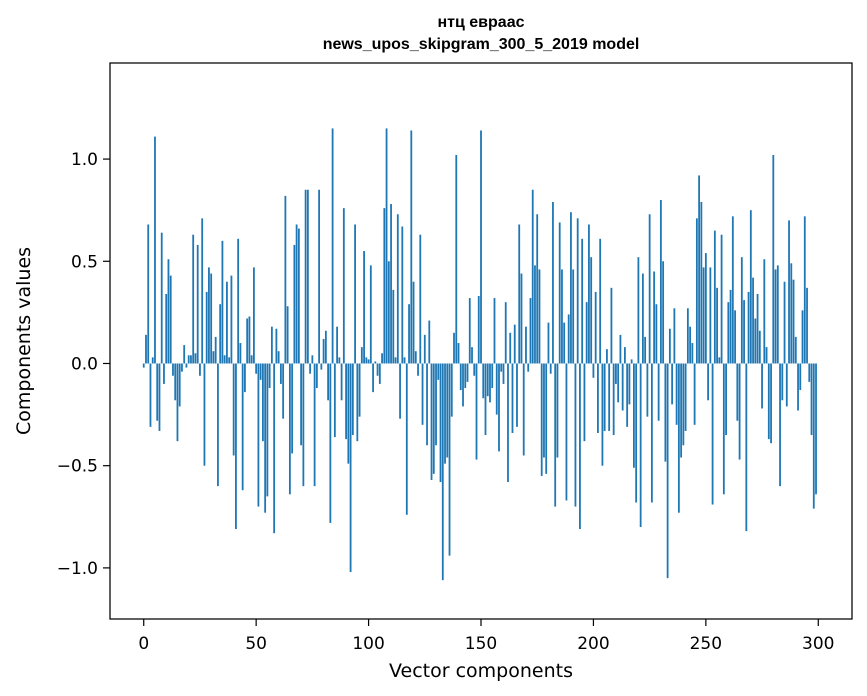  What do you see at coordinates (84, 364) in the screenshot?
I see `y-tick-label: 0.0` at bounding box center [84, 364].